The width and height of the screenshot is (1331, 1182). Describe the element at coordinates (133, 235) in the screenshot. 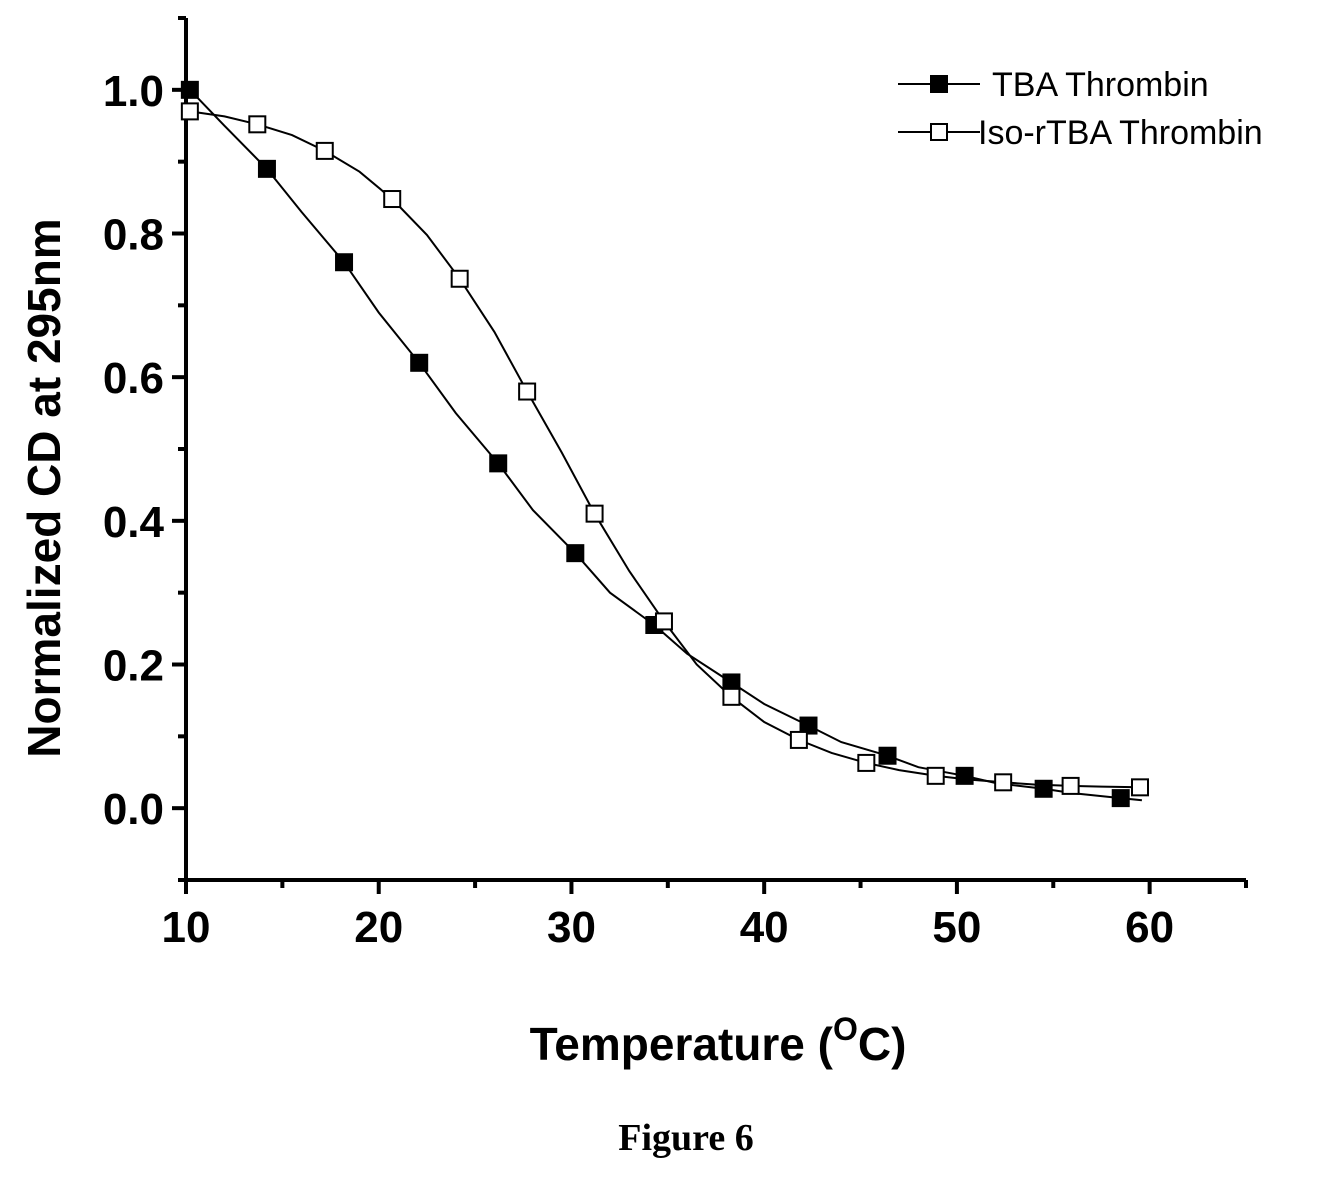

I see `y-tick-label: 0.8` at that location.